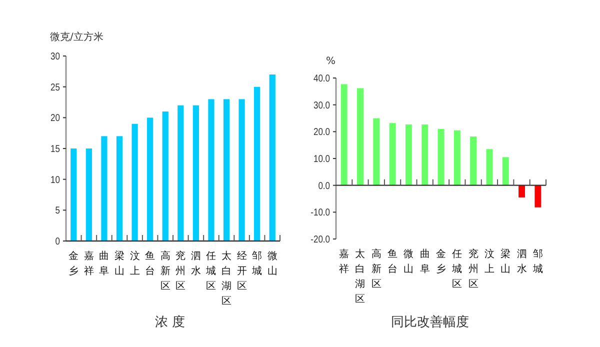  What do you see at coordinates (57, 210) in the screenshot?
I see `y-tick-label: 5` at bounding box center [57, 210].